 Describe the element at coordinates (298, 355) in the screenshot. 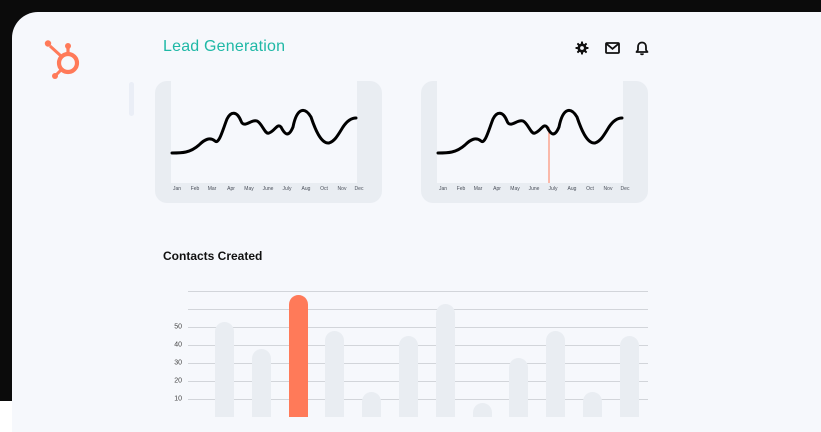

I see `bar-highlighted` at that location.